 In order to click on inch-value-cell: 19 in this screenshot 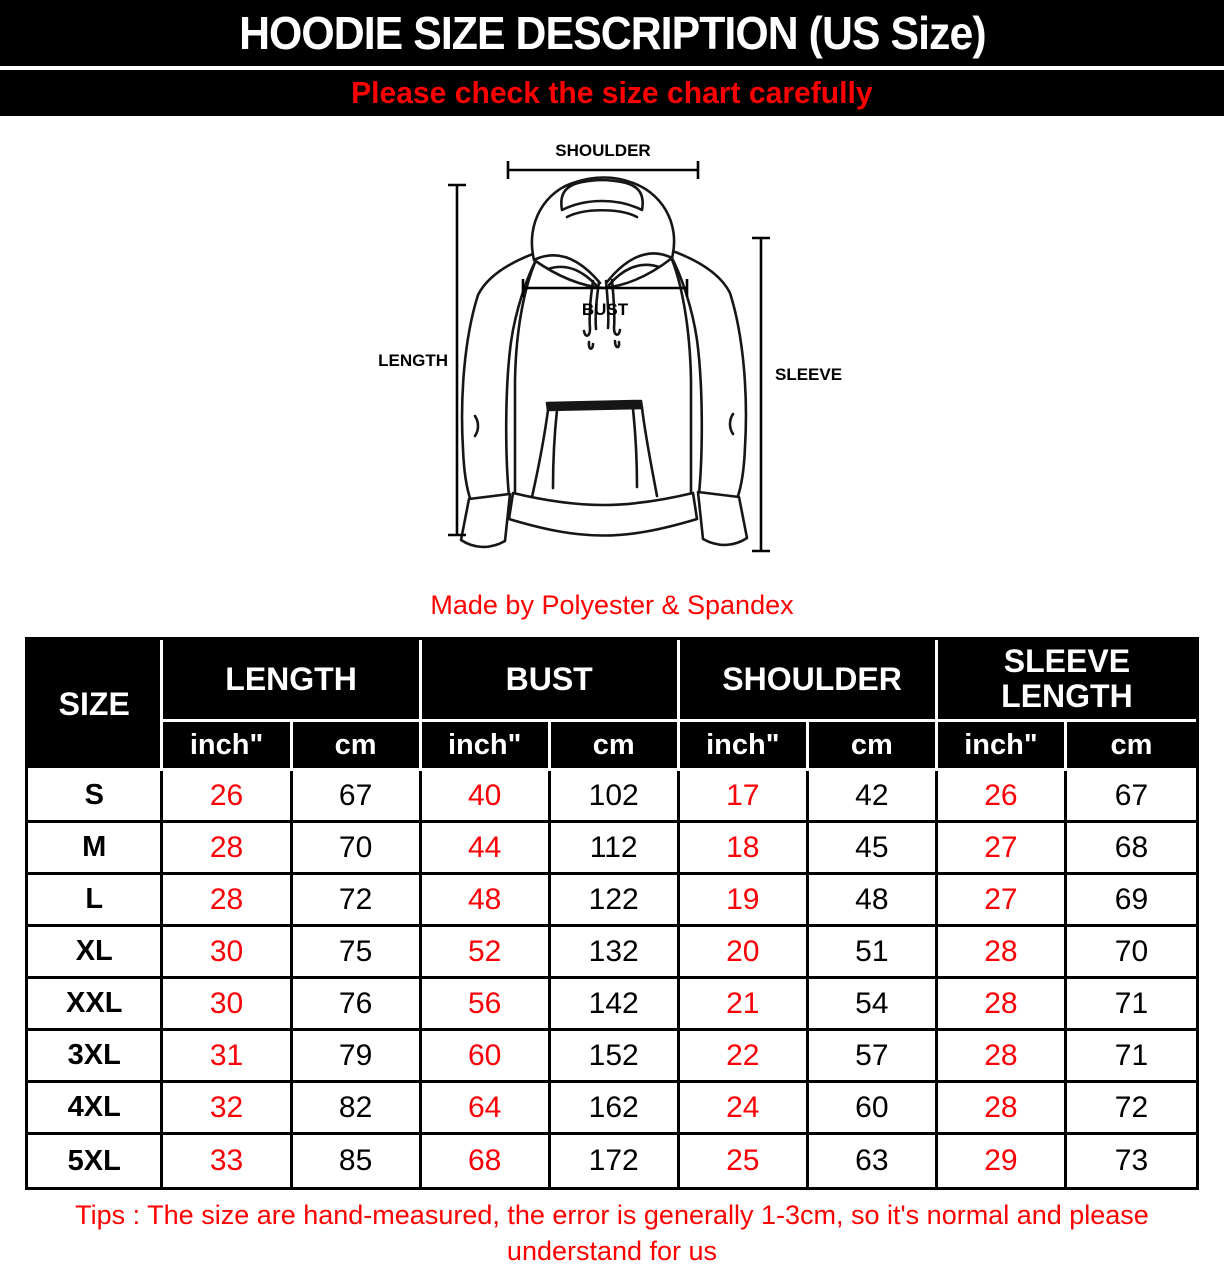, I will do `click(744, 901)`.